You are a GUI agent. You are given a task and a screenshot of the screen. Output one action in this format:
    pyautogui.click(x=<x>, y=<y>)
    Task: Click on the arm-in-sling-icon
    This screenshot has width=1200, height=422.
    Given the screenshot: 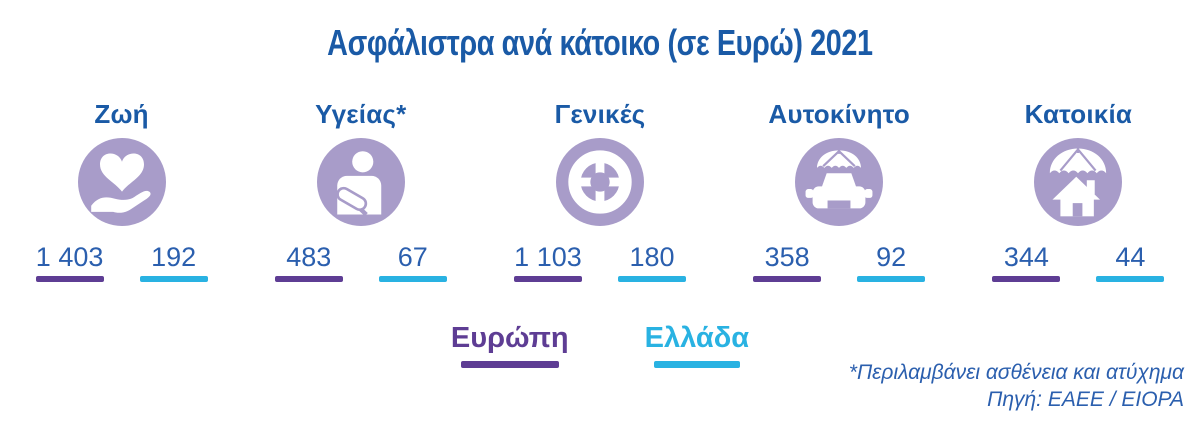 What is the action you would take?
    pyautogui.click(x=360, y=182)
    